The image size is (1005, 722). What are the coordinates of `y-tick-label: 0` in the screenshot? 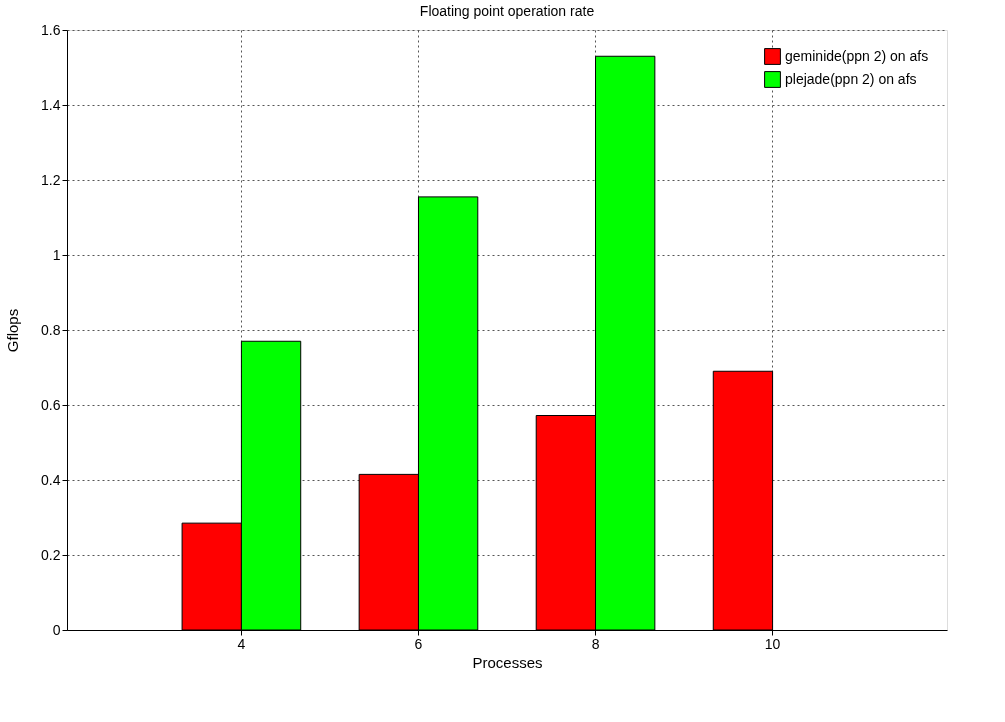 It's located at (56, 629).